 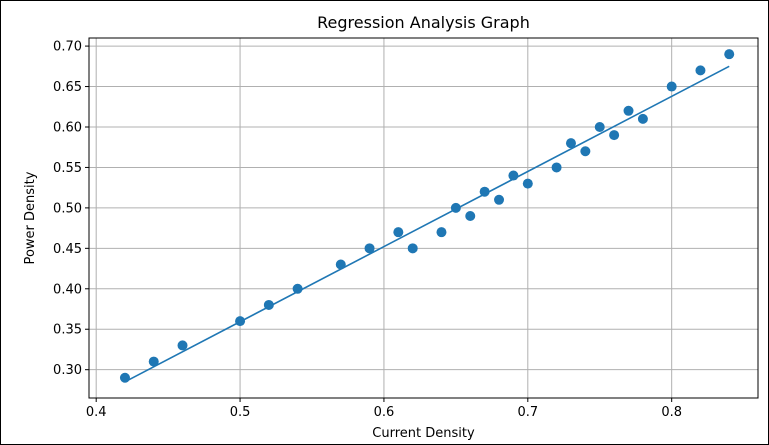 What do you see at coordinates (423, 22) in the screenshot?
I see `chart-title: Regression Analysis Graph` at bounding box center [423, 22].